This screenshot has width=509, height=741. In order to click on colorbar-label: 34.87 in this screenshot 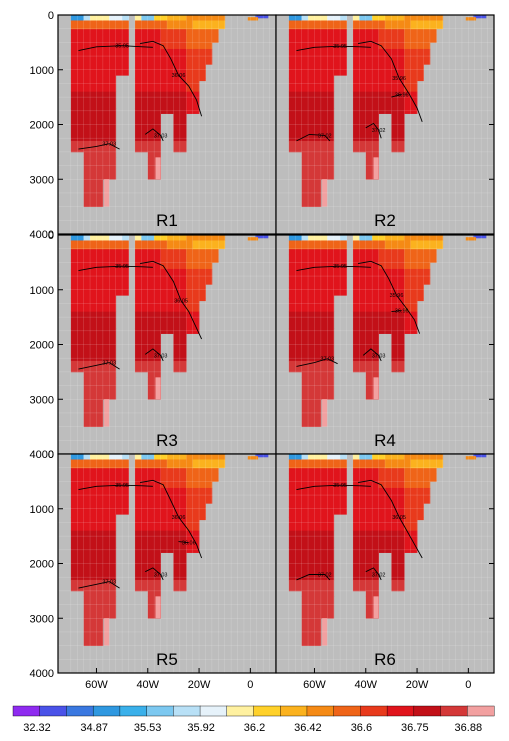, I will do `click(94, 728)`.